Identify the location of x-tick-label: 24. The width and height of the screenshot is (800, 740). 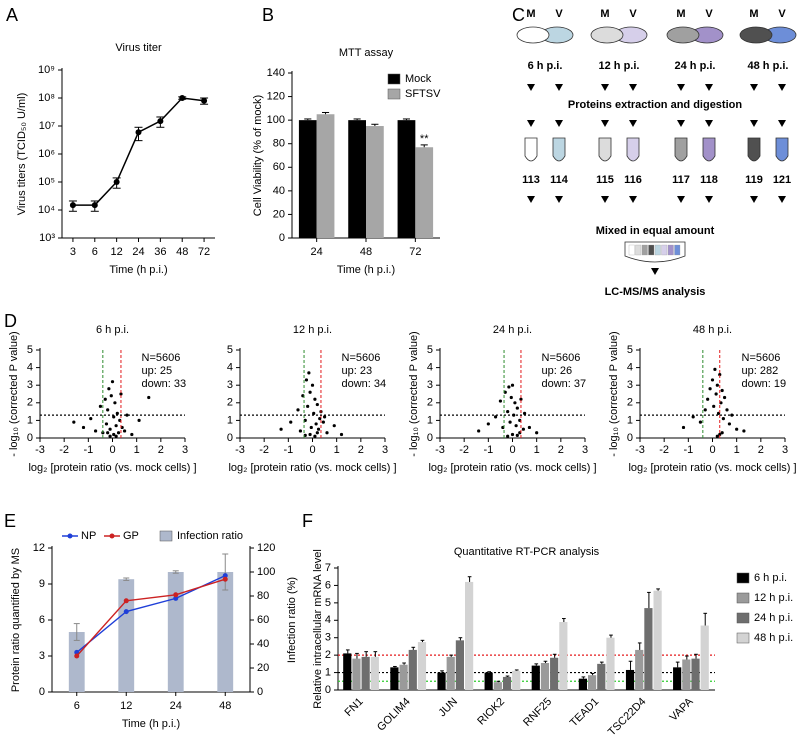
(176, 706).